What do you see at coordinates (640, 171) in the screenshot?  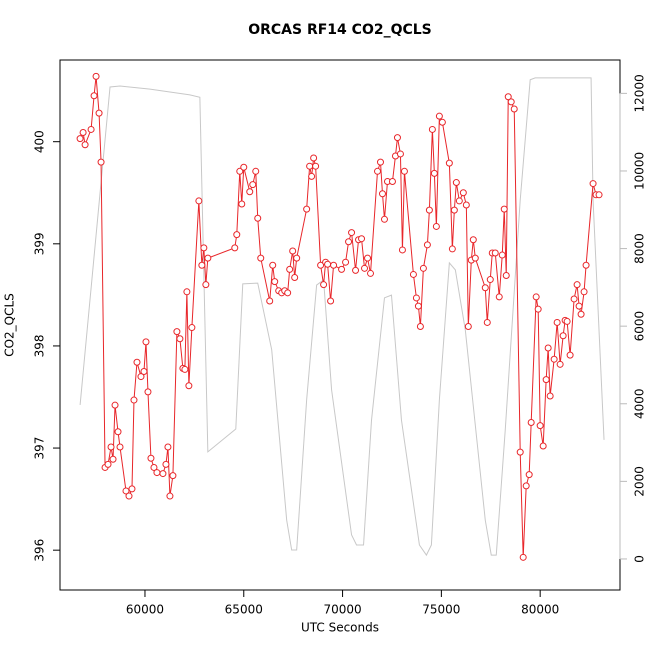 I see `y2-tick-label: 10000` at bounding box center [640, 171].